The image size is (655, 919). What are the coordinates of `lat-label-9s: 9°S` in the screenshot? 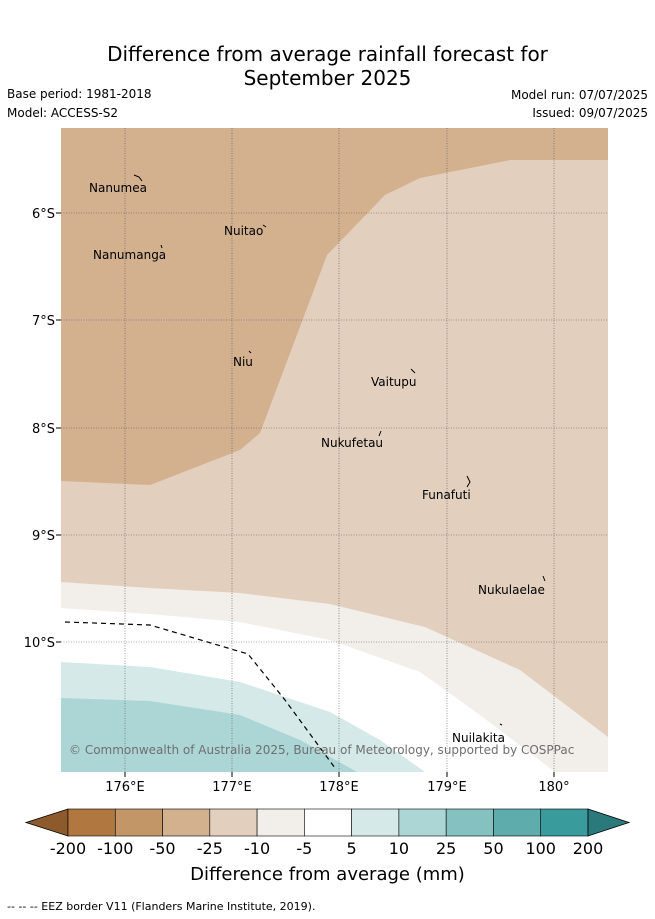 It's located at (43, 536).